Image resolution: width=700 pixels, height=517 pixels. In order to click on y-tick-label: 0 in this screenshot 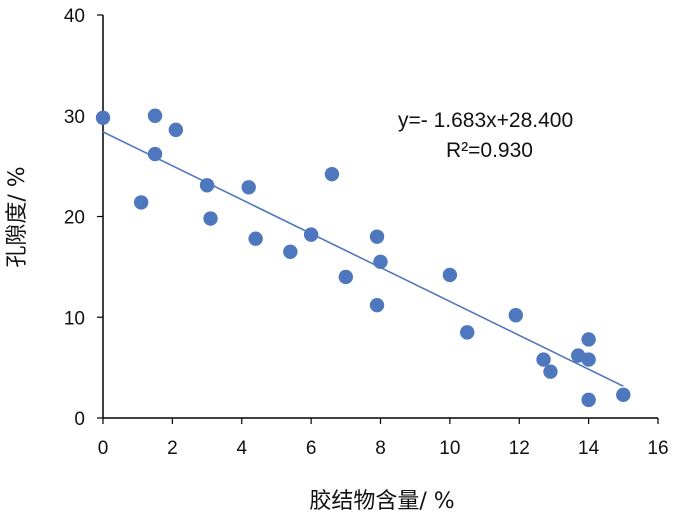, I will do `click(79, 419)`.